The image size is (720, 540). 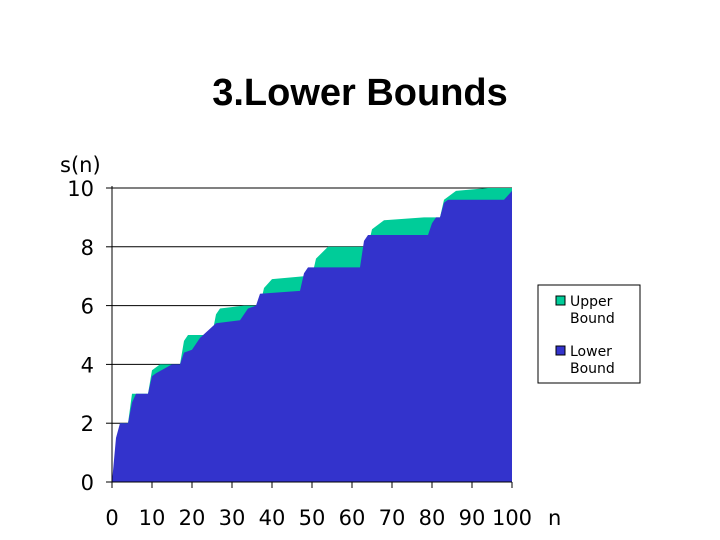 I want to click on y-tick-label-8: 8, so click(x=87, y=248).